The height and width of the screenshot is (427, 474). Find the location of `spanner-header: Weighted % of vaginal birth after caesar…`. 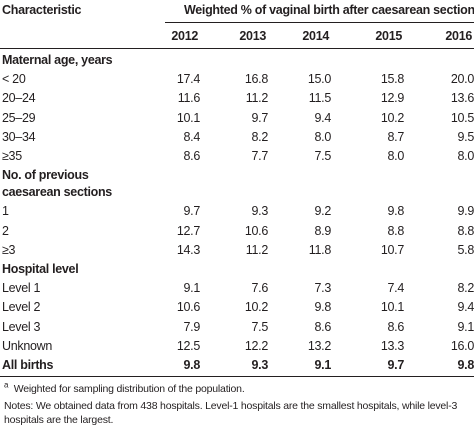

spanner-header: Weighted % of vaginal birth after caesar… is located at coordinates (329, 10).